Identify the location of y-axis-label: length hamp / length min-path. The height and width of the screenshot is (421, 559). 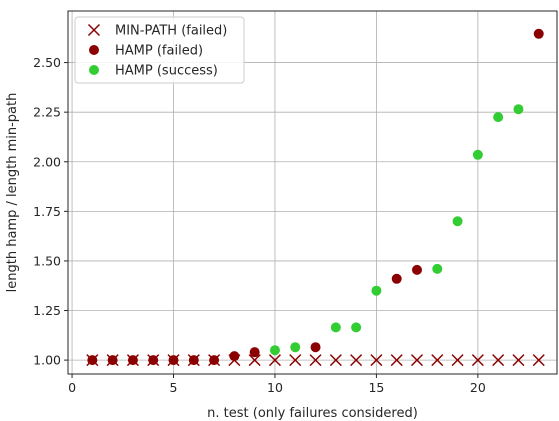
(12, 193).